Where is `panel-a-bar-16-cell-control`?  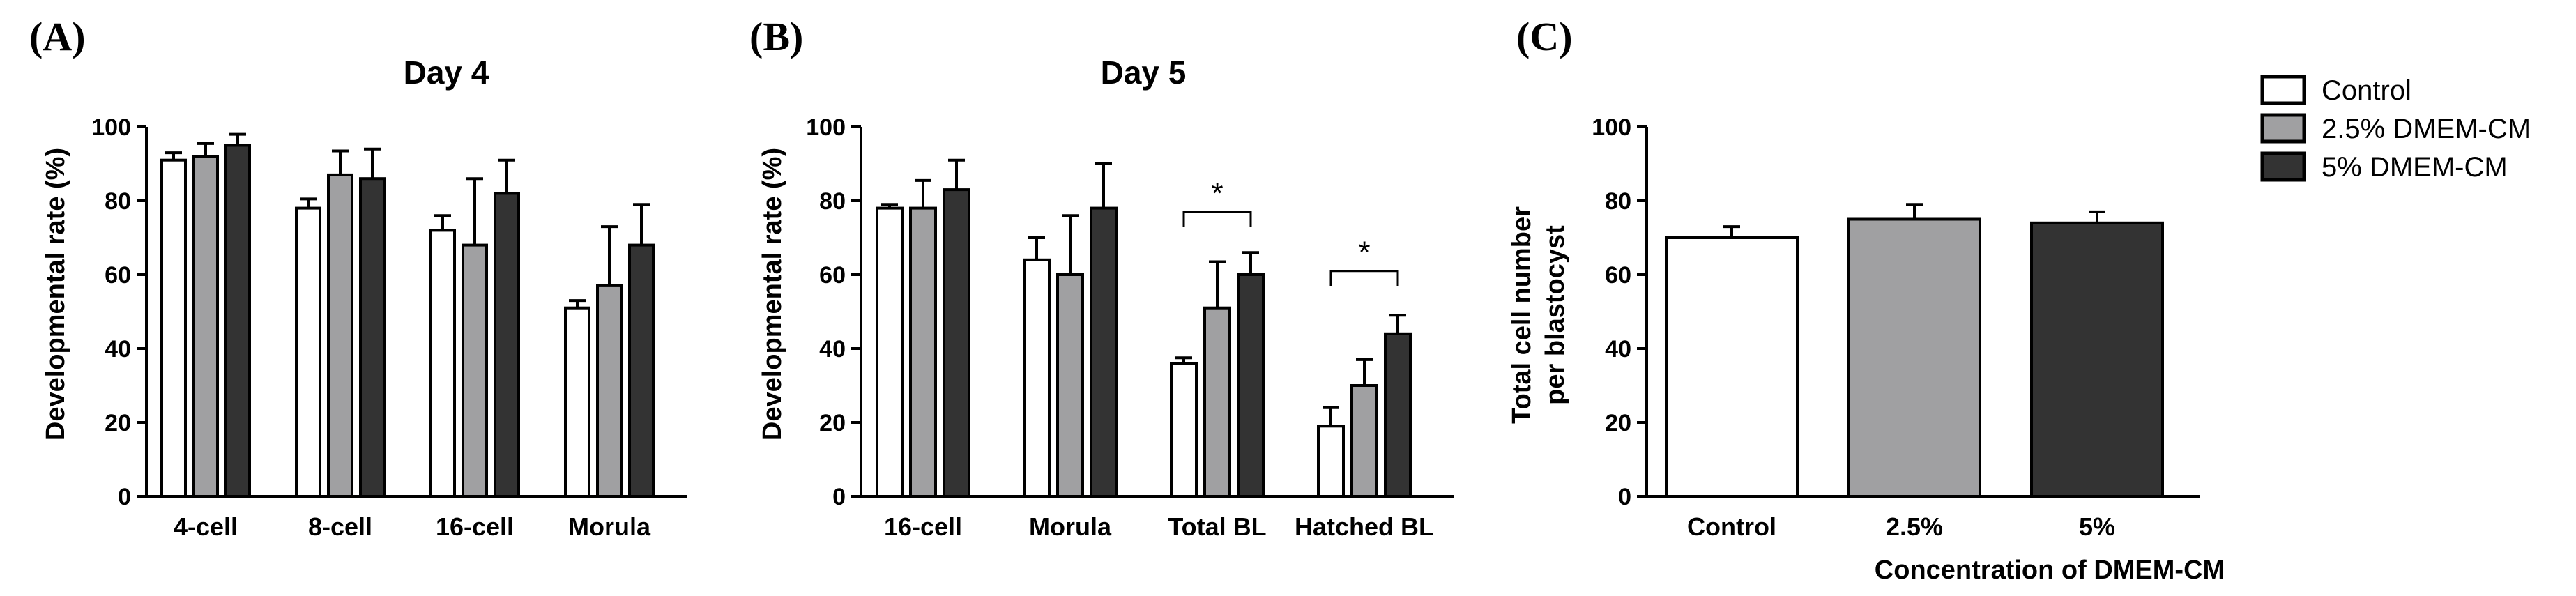
panel-a-bar-16-cell-control is located at coordinates (443, 363).